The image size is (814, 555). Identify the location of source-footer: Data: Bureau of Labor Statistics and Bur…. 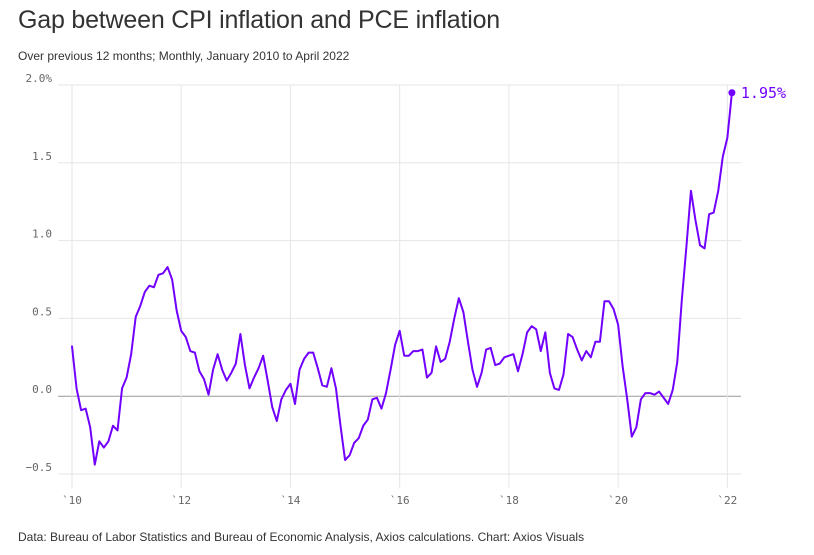
(301, 537).